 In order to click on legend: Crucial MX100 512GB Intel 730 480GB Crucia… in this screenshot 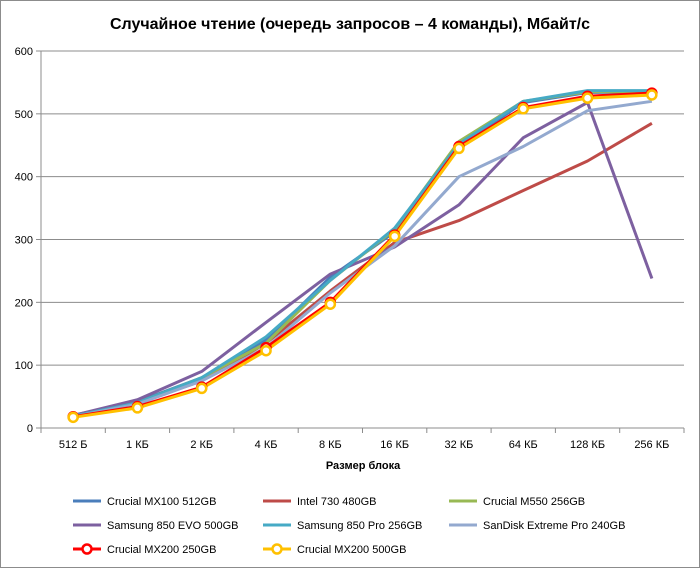, I will do `click(349, 526)`.